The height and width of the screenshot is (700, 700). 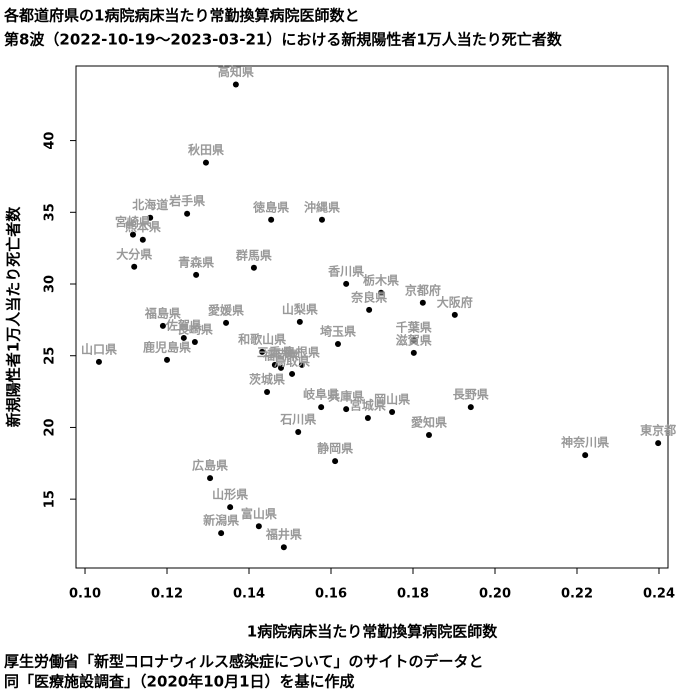 I want to click on point-label: 香川県, so click(x=345, y=270).